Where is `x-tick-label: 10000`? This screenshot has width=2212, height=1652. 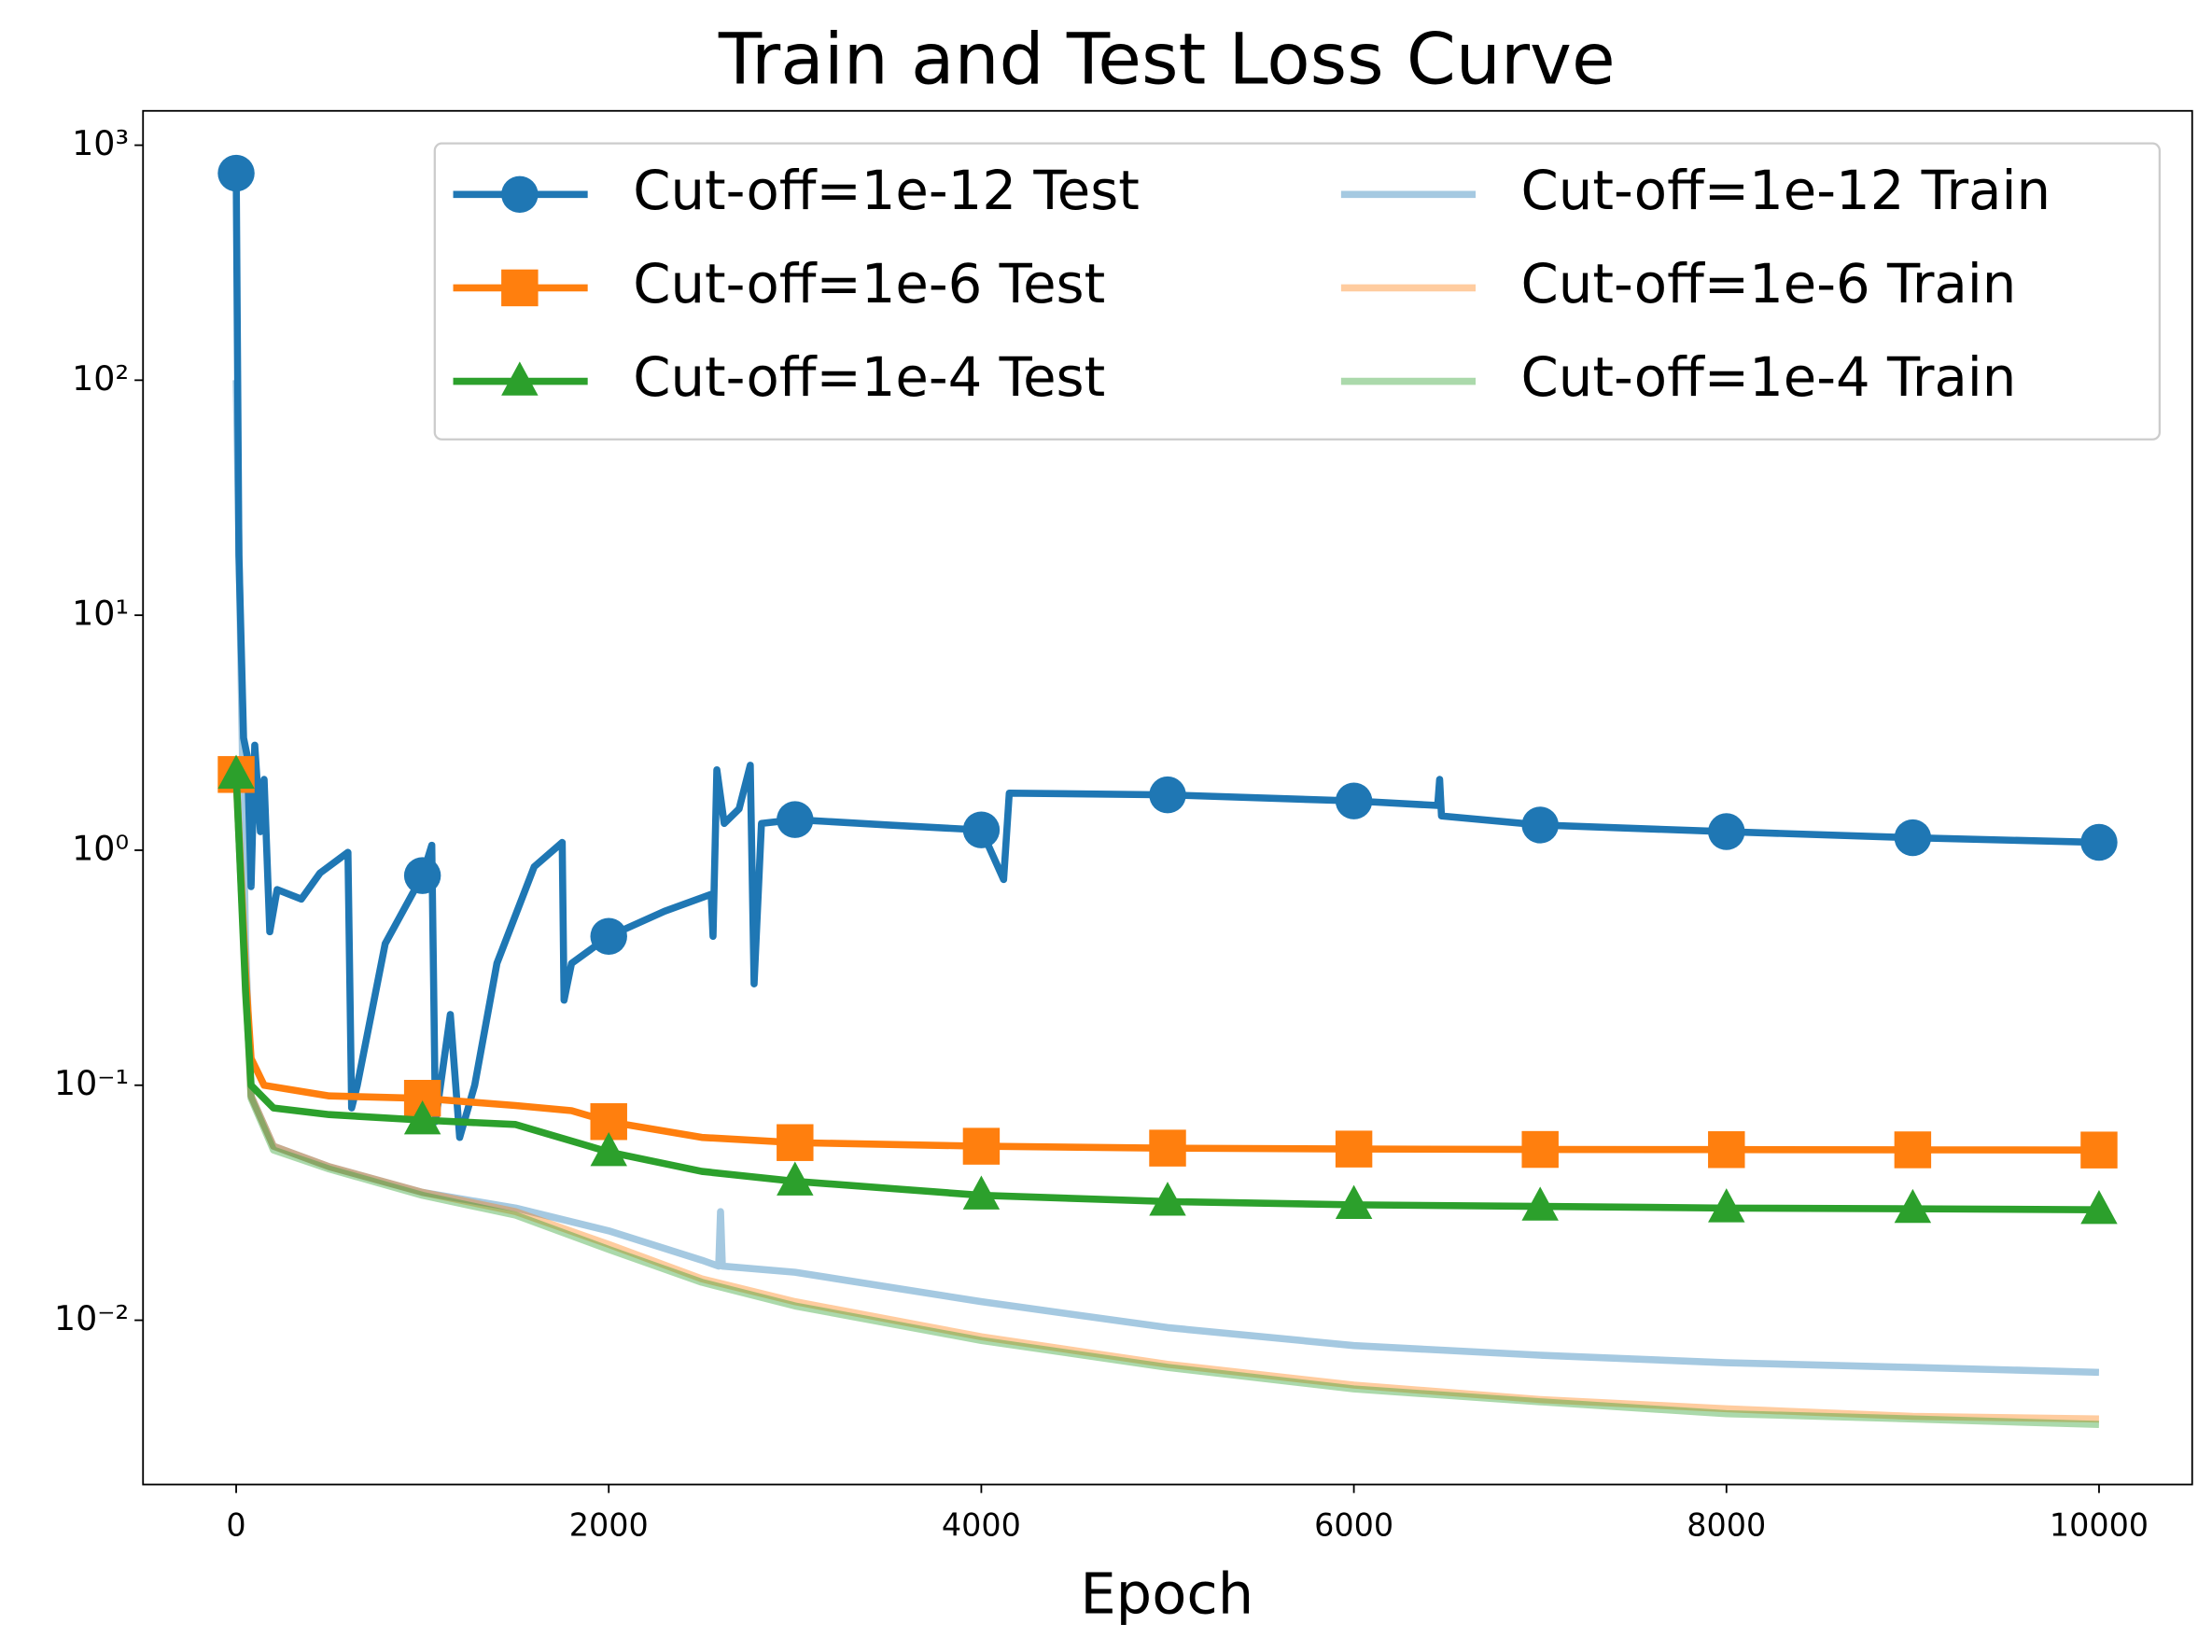
x-tick-label: 10000 is located at coordinates (2099, 1525).